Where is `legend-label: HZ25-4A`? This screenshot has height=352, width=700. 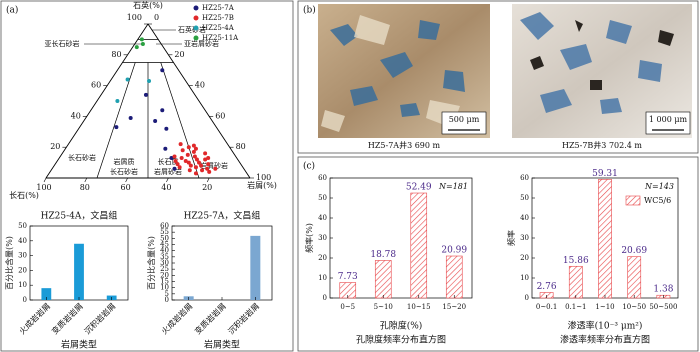
legend-label: HZ25-4A is located at coordinates (218, 28).